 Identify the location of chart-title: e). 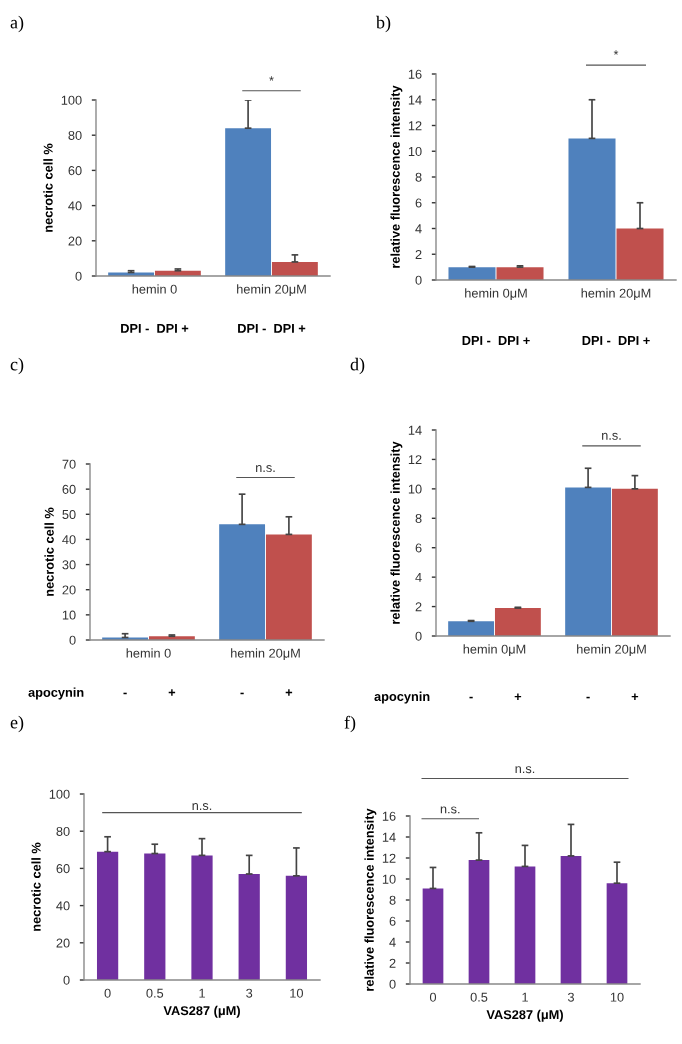
(17, 724).